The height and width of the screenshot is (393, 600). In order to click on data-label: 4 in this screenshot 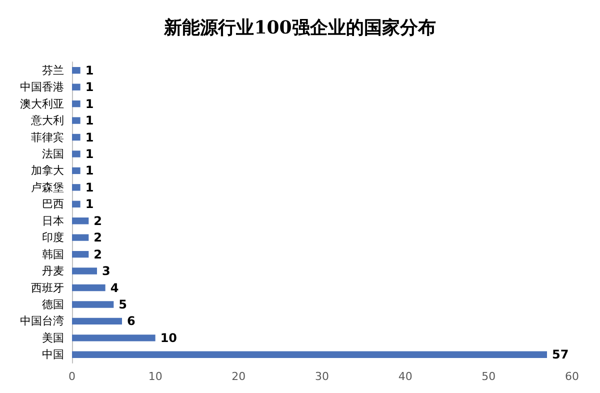, I will do `click(114, 287)`.